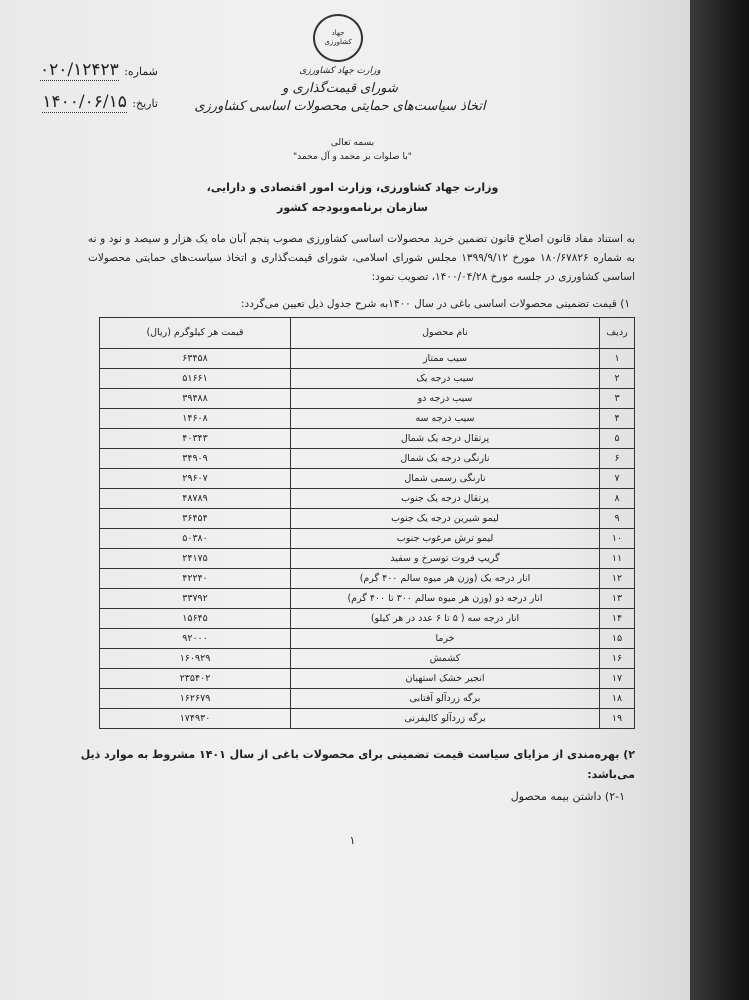  I want to click on cell-row-number: ۱۱, so click(617, 558).